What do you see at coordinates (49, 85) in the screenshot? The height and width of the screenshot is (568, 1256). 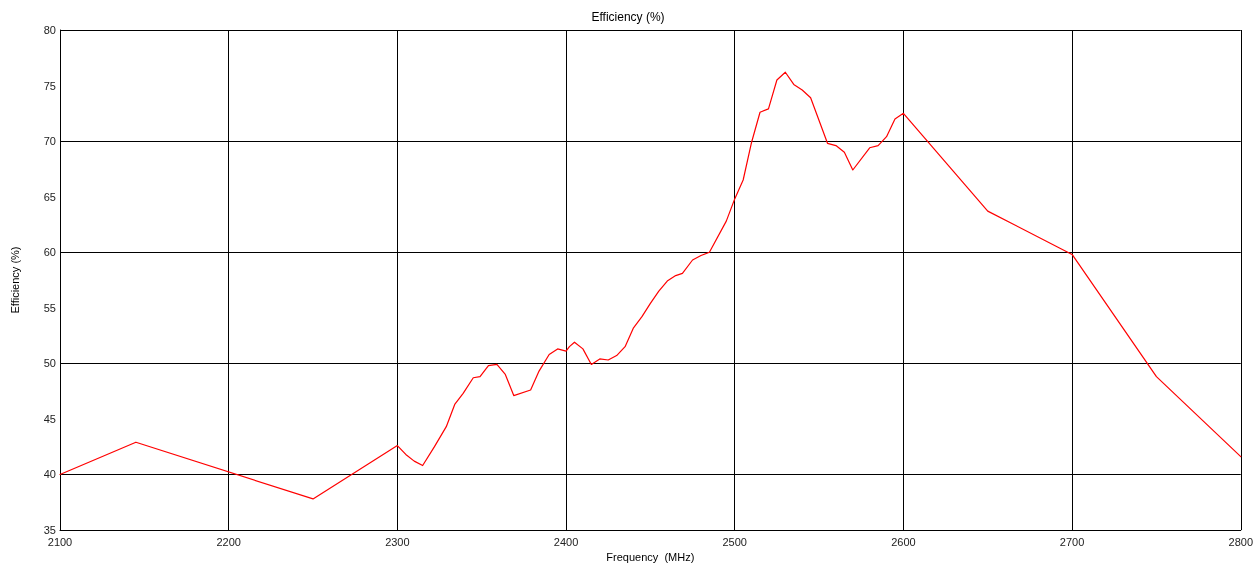 I see `y-tick-label: 75` at bounding box center [49, 85].